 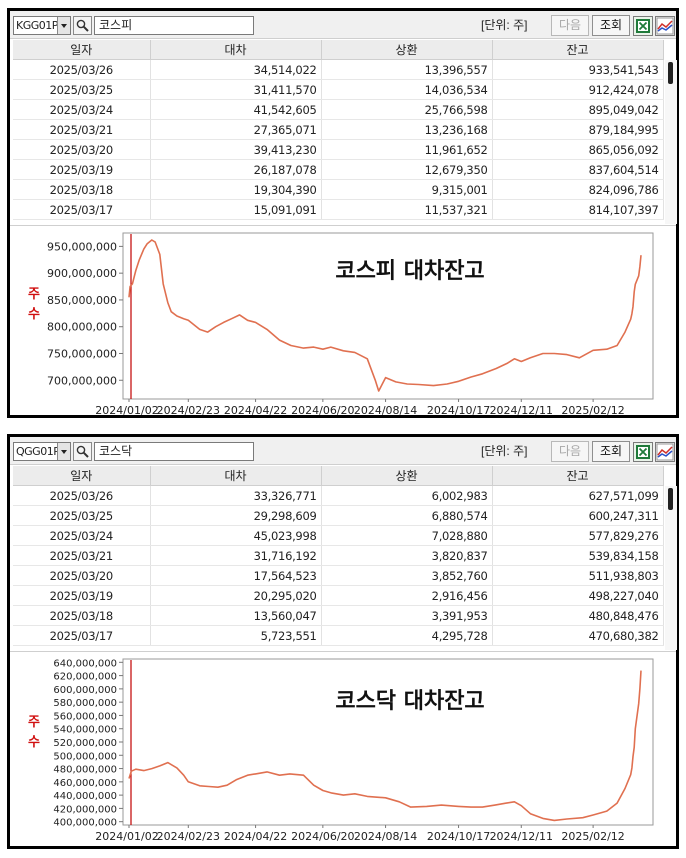 I want to click on grid-header-row: 일자 대차 상환 잔고, so click(x=338, y=476).